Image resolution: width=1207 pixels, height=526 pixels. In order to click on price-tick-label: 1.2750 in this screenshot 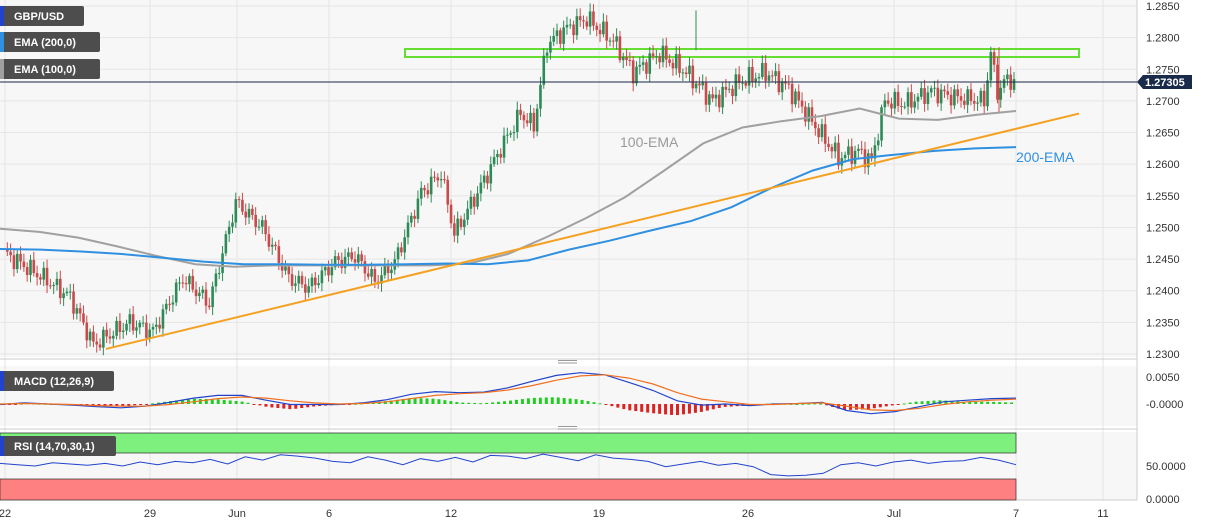, I will do `click(1163, 70)`.